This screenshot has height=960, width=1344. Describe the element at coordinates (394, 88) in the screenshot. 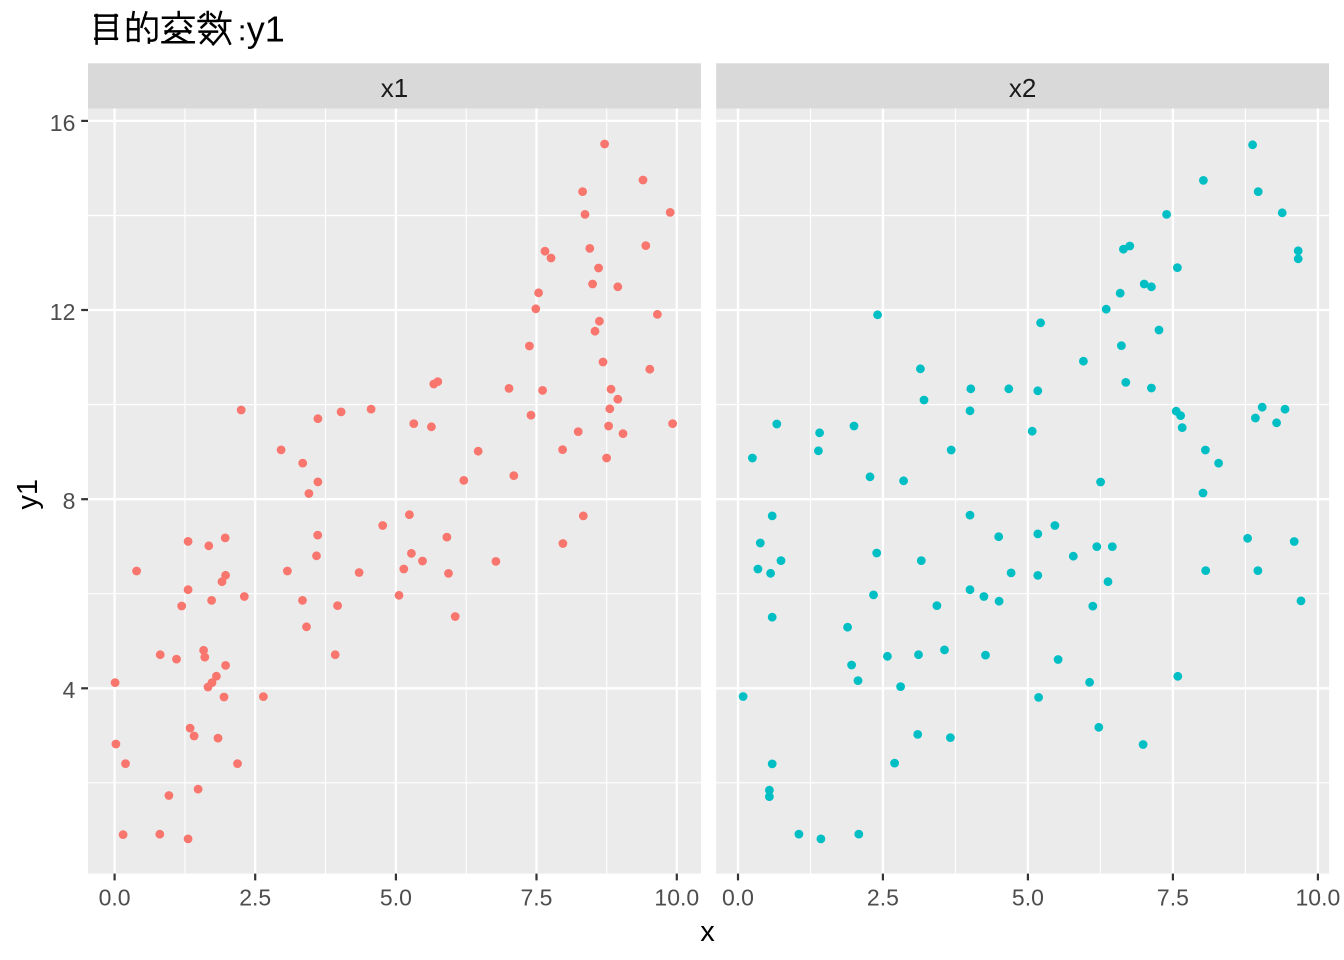

I see `svg-text: x1` at that location.